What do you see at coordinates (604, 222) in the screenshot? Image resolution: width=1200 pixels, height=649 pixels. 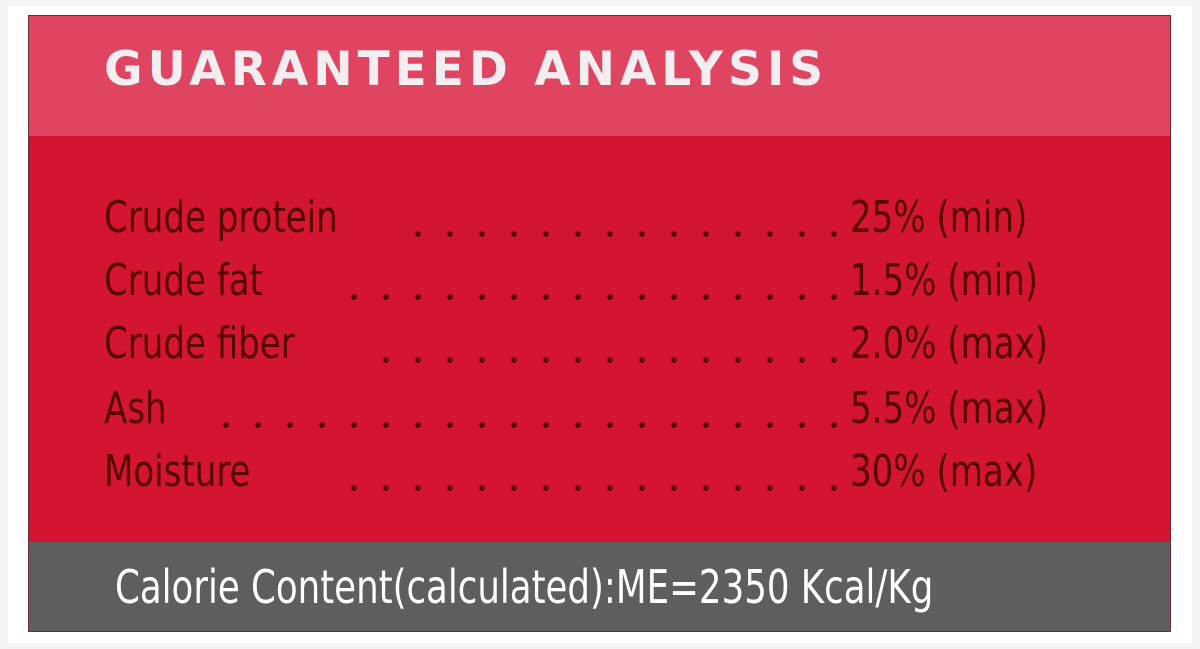 I see `analysis-row: Crude protein 25% (min)` at bounding box center [604, 222].